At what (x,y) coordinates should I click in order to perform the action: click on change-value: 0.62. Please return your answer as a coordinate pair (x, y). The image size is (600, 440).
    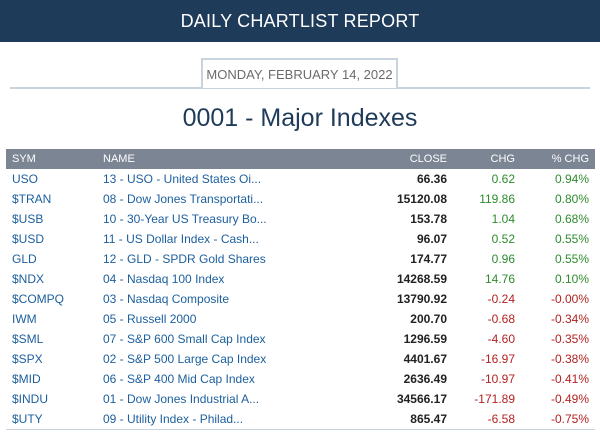
    Looking at the image, I should click on (503, 179).